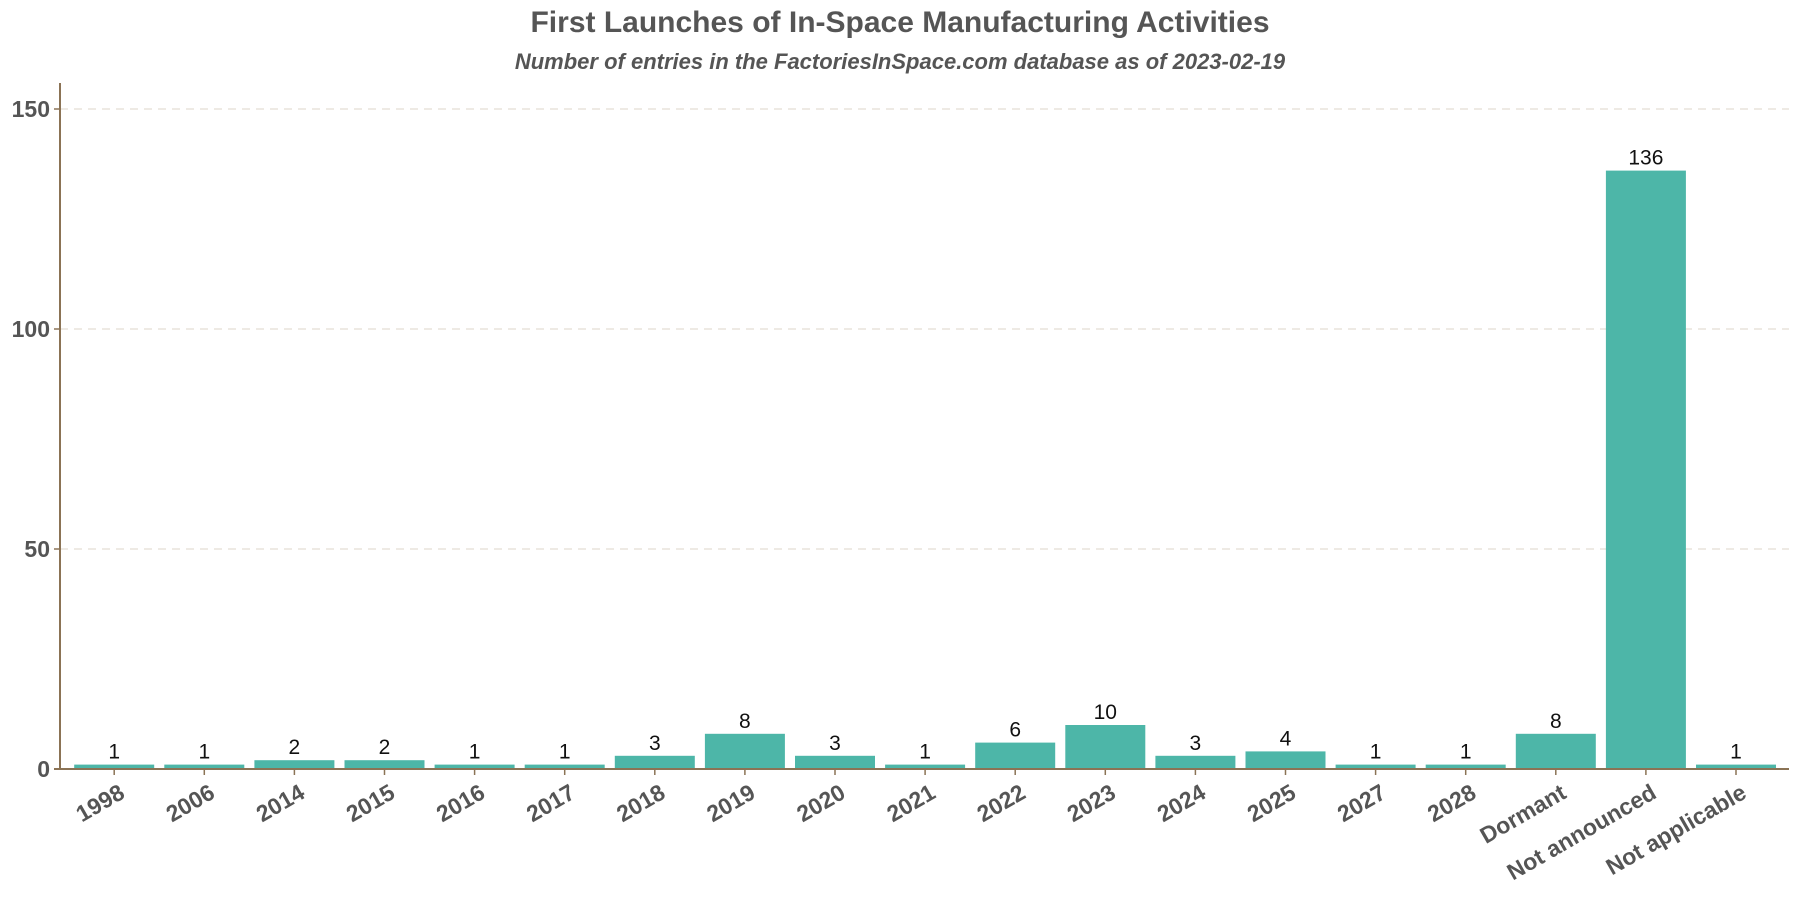  Describe the element at coordinates (474, 766) in the screenshot. I see `bar-2016` at that location.